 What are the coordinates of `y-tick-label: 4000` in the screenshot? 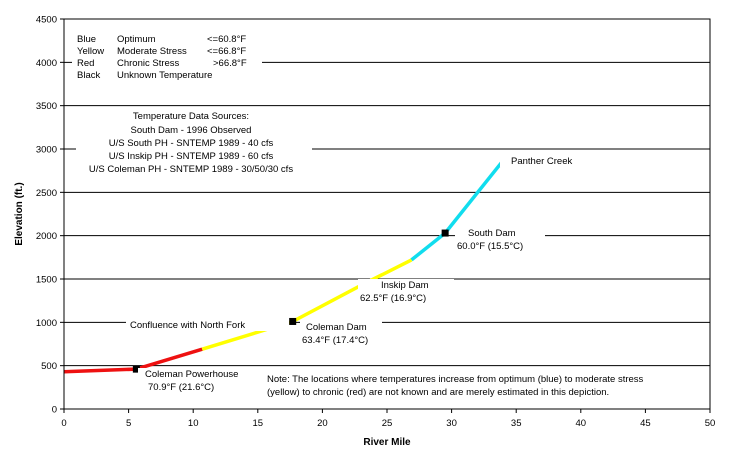 It's located at (46, 63).